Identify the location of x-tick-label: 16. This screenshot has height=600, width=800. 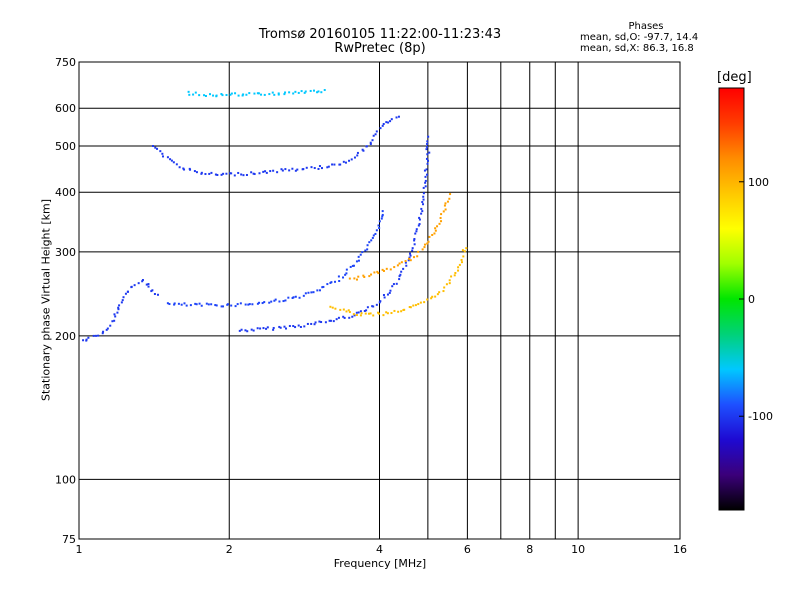
(680, 549).